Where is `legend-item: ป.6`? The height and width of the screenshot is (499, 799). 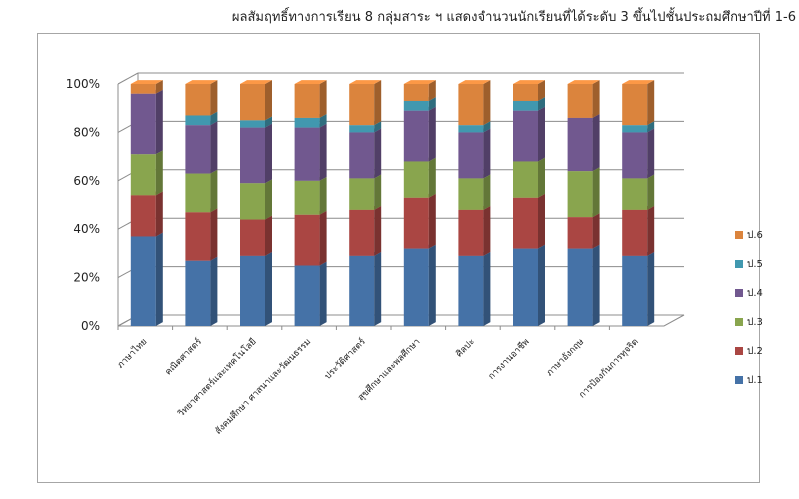
legend-item: ป.6 is located at coordinates (749, 235).